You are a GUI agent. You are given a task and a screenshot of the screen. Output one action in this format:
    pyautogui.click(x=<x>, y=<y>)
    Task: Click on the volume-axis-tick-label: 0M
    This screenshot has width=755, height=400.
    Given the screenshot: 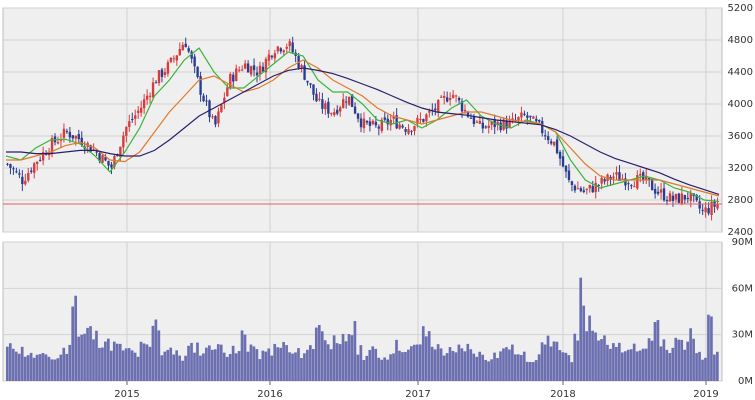 What is the action you would take?
    pyautogui.click(x=745, y=381)
    